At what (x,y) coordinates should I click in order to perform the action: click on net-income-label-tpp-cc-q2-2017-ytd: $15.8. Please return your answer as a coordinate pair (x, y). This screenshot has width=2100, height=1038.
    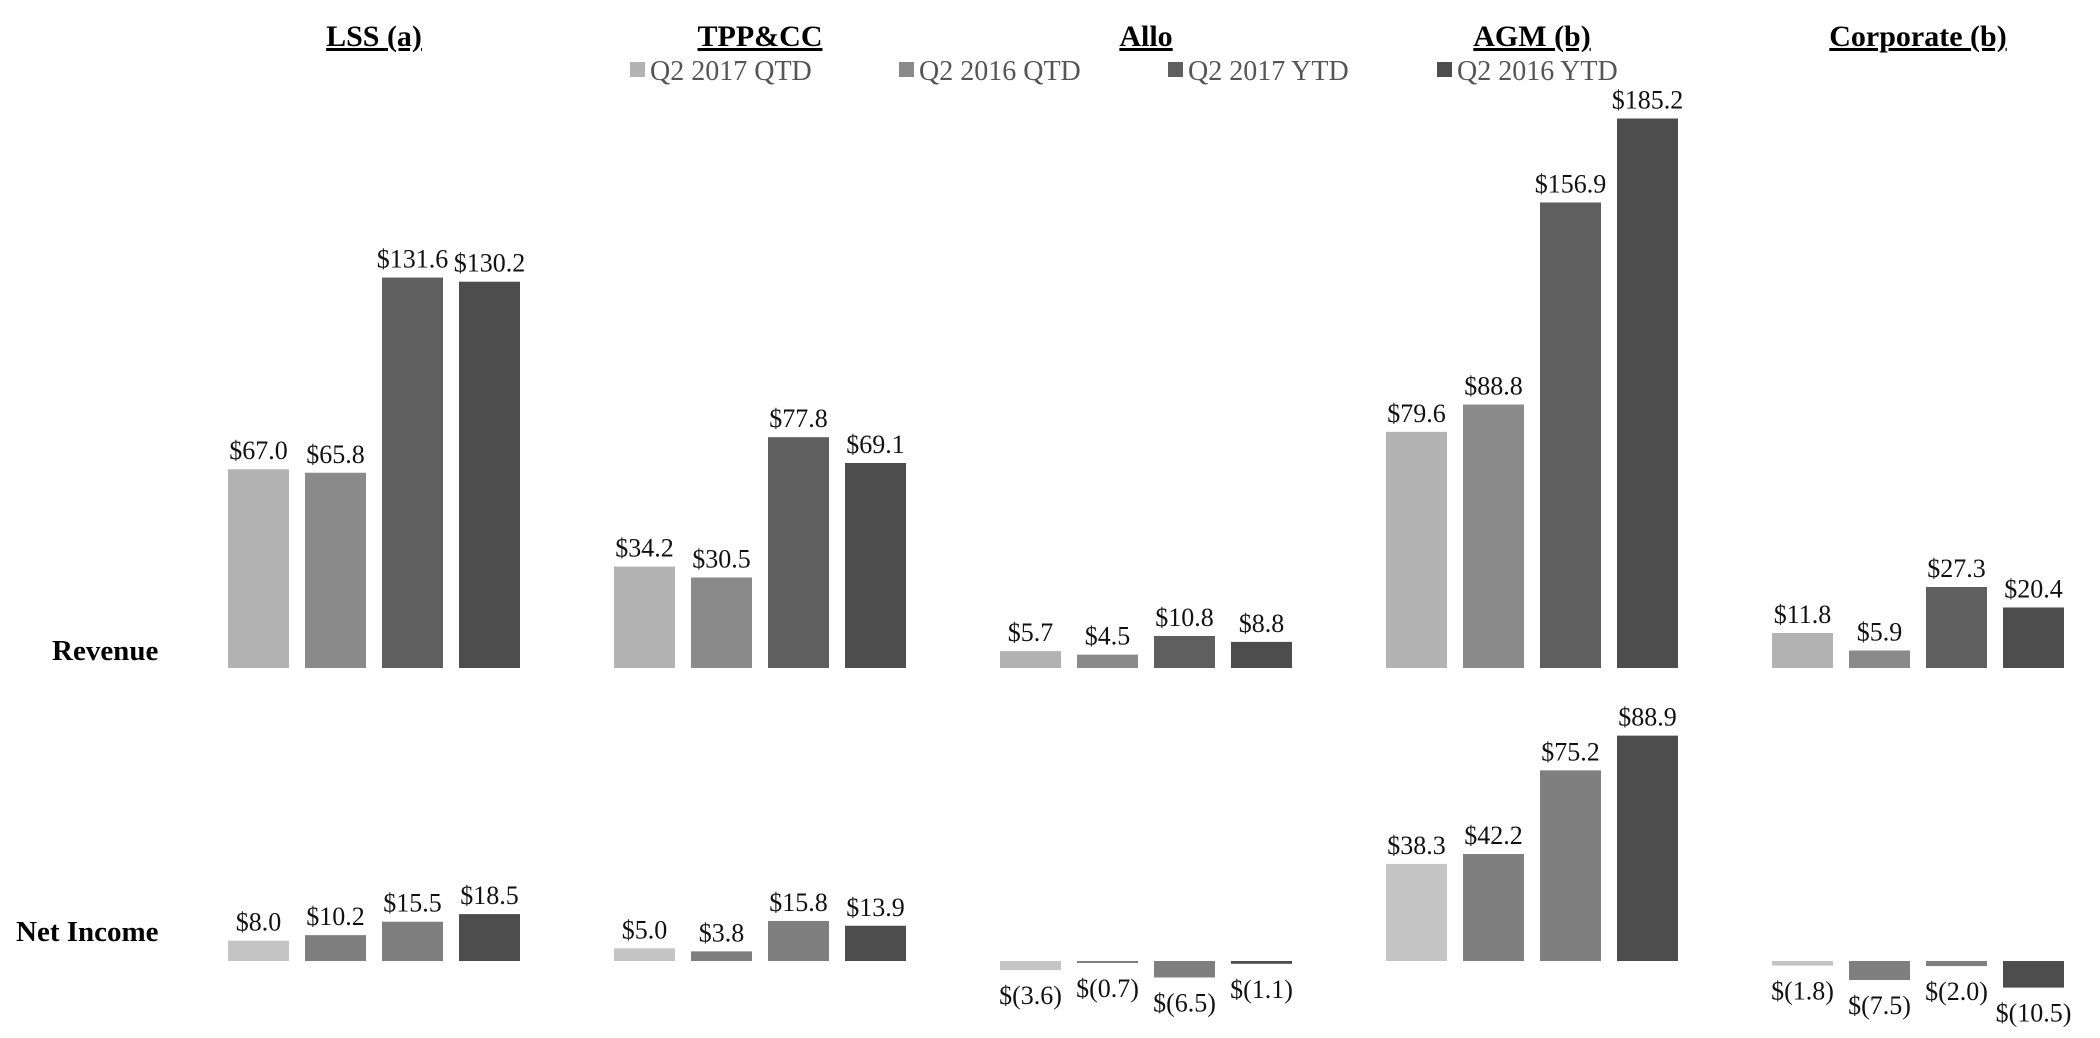
    Looking at the image, I should click on (798, 902).